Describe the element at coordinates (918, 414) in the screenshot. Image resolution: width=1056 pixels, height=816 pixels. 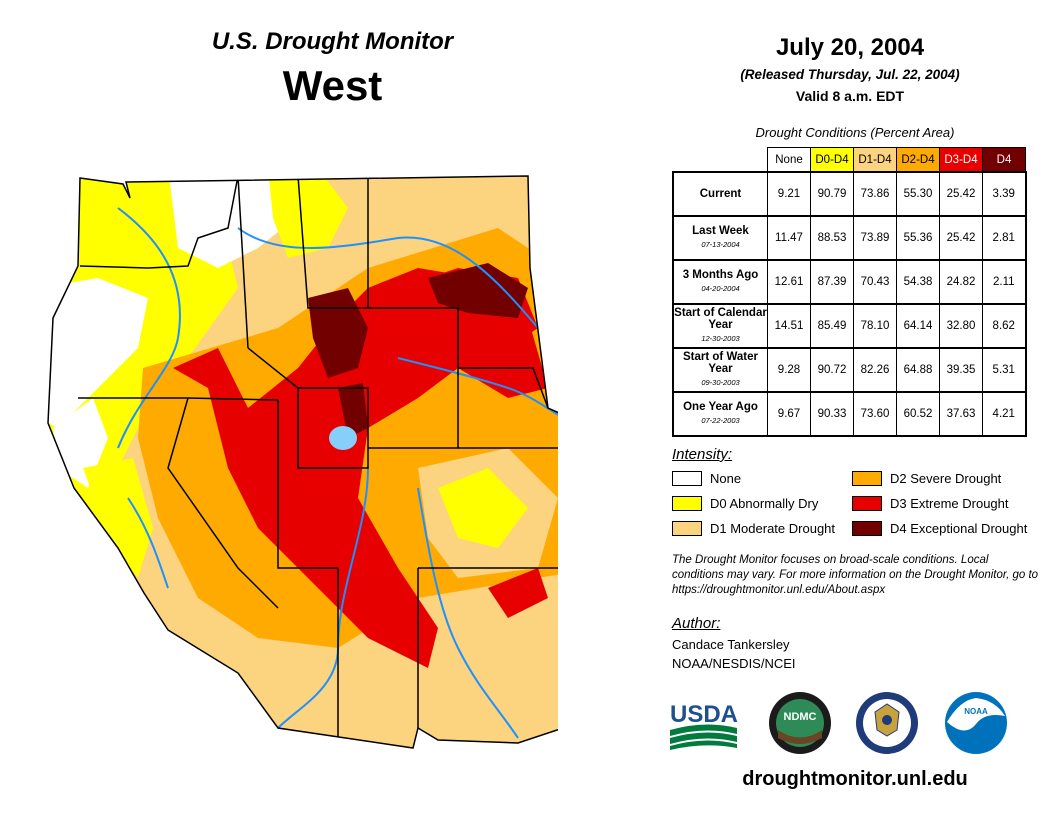
I see `table-cell: 60.52` at that location.